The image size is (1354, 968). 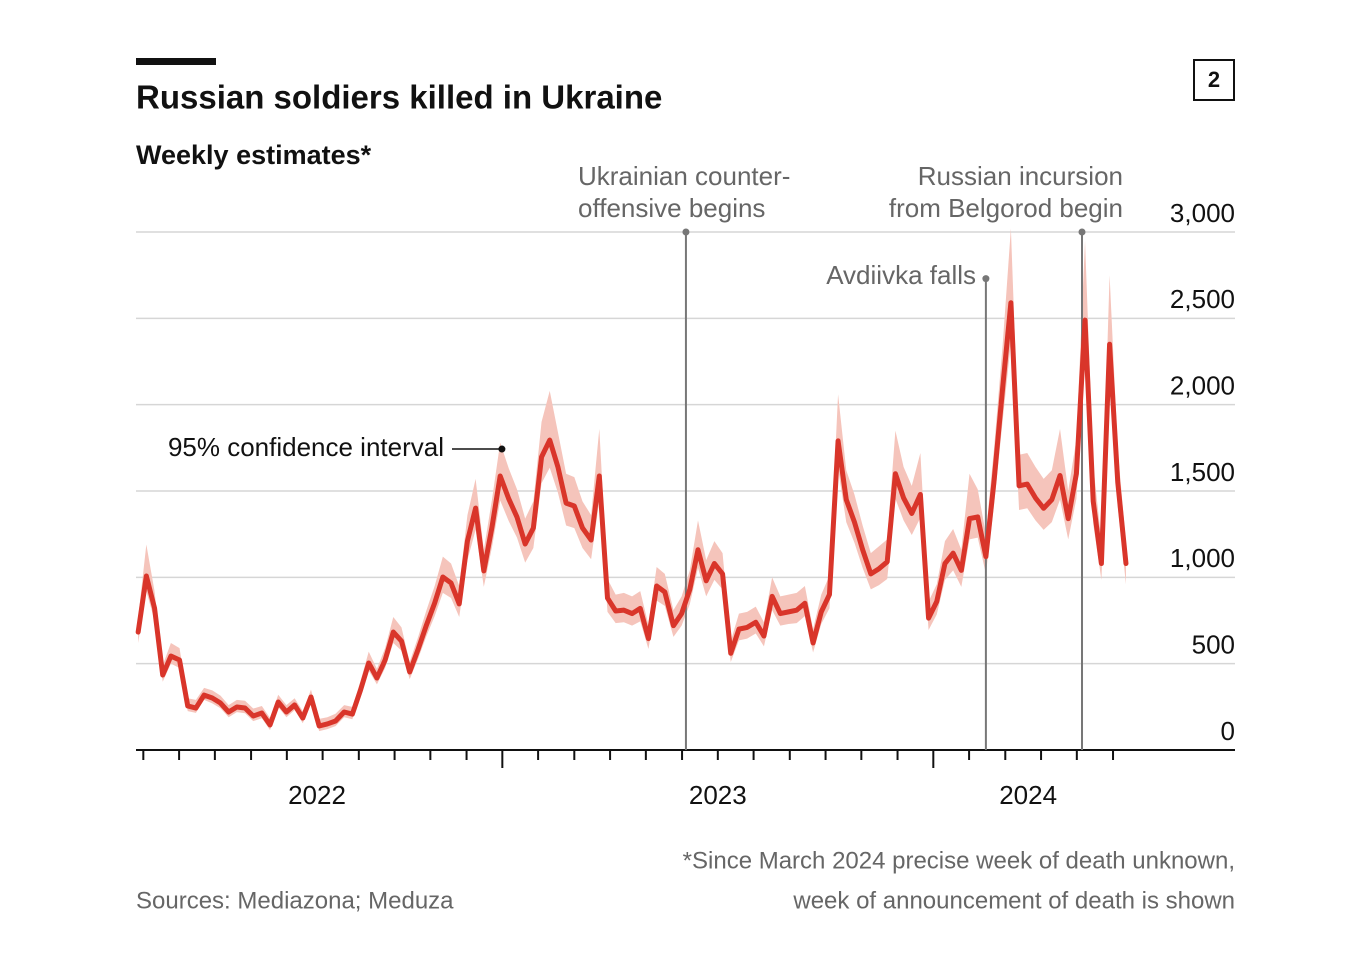 I want to click on y-tick-label: 2,000, so click(x=1202, y=386).